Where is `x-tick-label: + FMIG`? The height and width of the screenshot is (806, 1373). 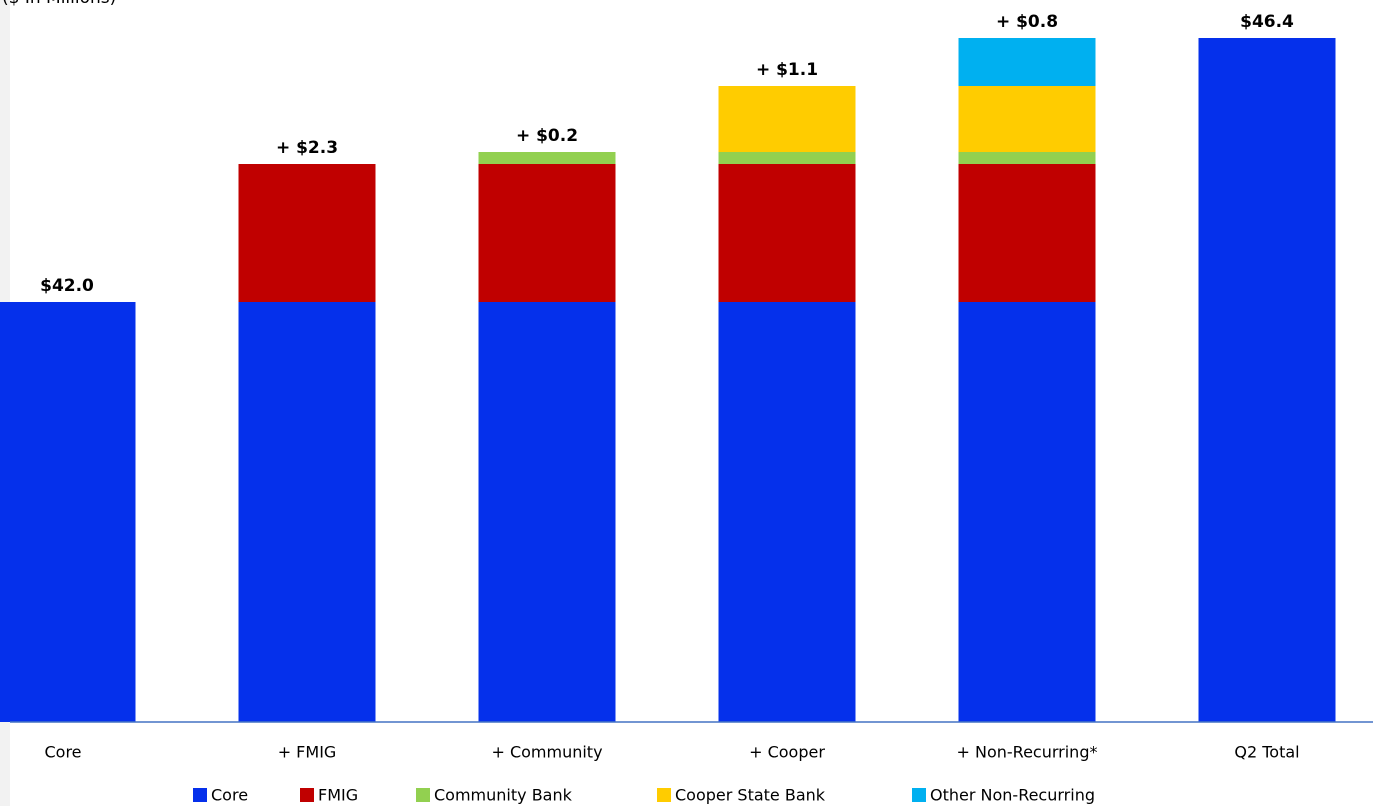
x-tick-label: + FMIG is located at coordinates (307, 752).